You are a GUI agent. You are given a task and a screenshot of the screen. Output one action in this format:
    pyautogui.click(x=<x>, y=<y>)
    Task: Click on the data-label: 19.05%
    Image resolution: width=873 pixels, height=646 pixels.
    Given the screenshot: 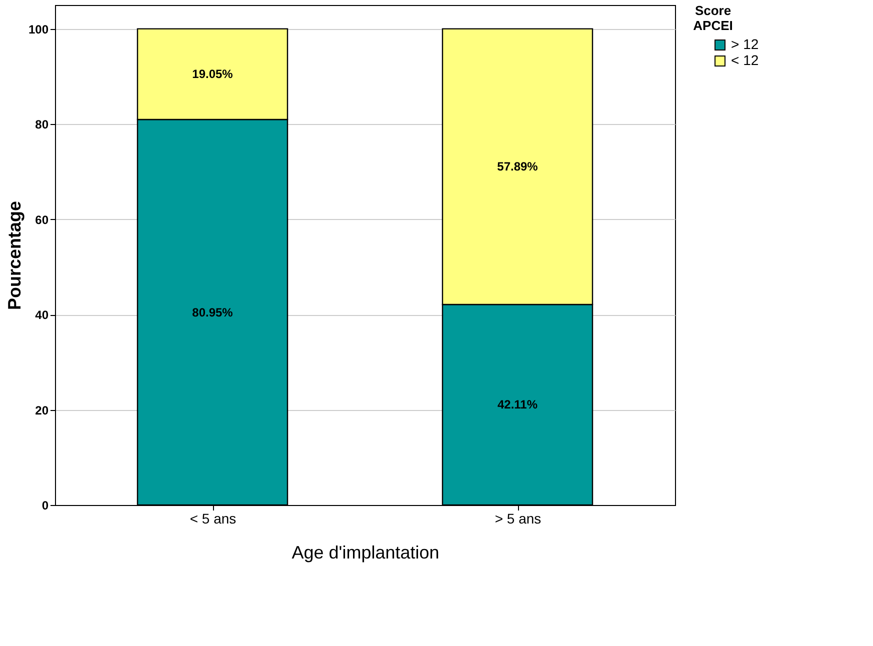 What is the action you would take?
    pyautogui.click(x=213, y=74)
    